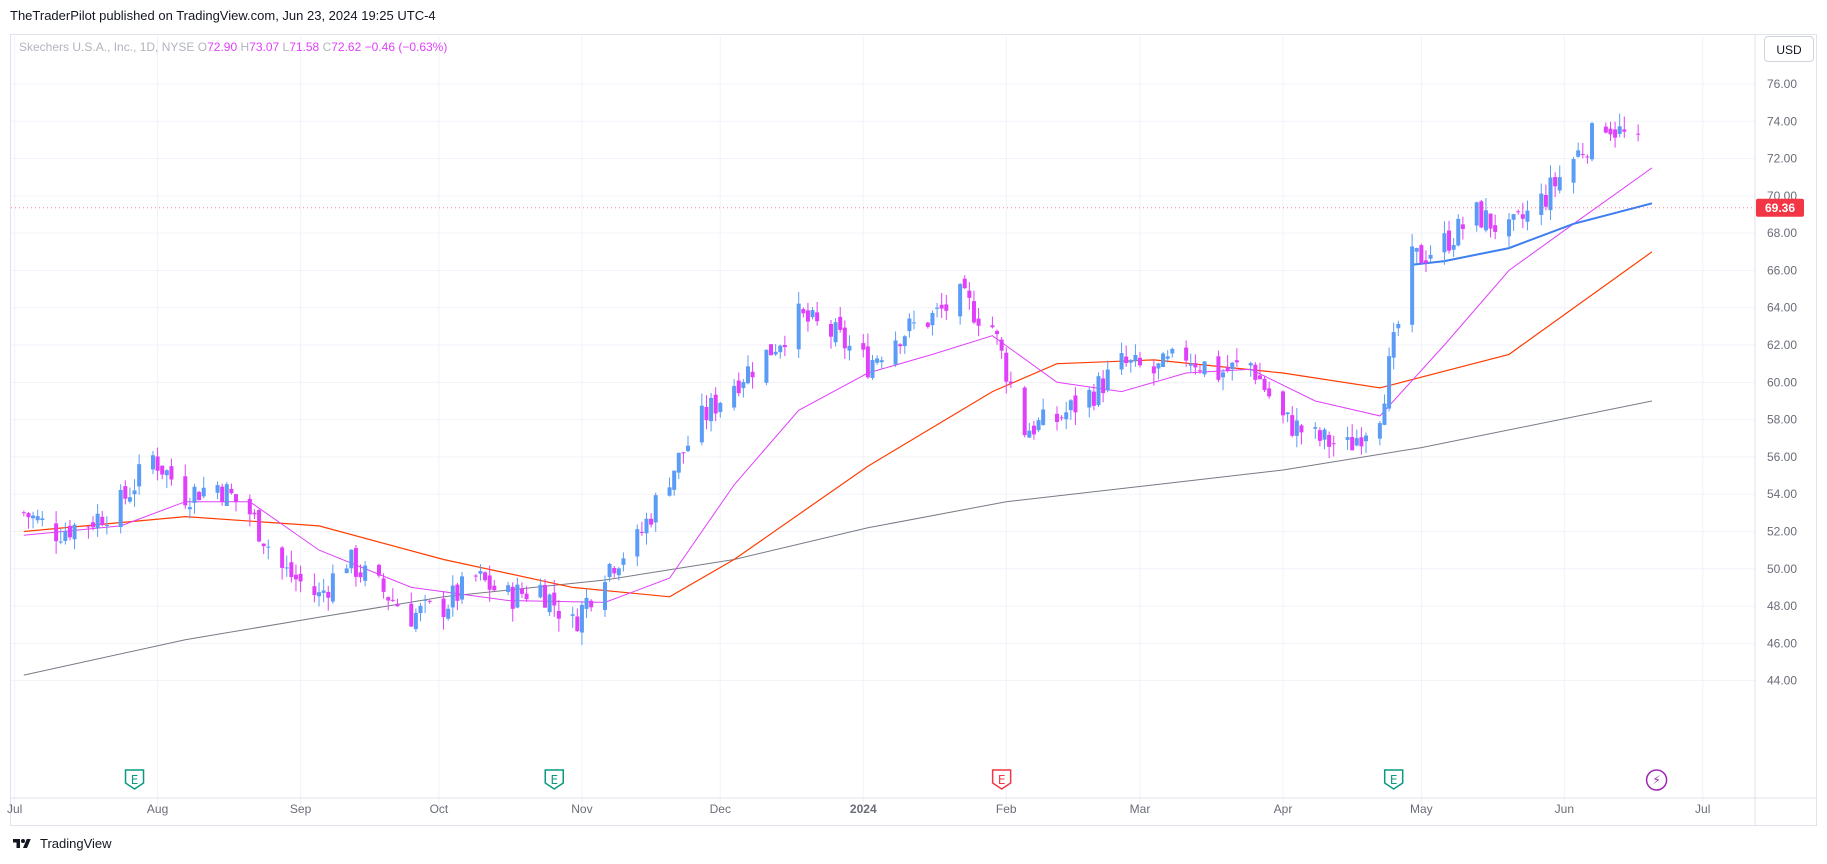 The height and width of the screenshot is (864, 1827). Describe the element at coordinates (1782, 308) in the screenshot. I see `y-tick-label: 64.00` at that location.